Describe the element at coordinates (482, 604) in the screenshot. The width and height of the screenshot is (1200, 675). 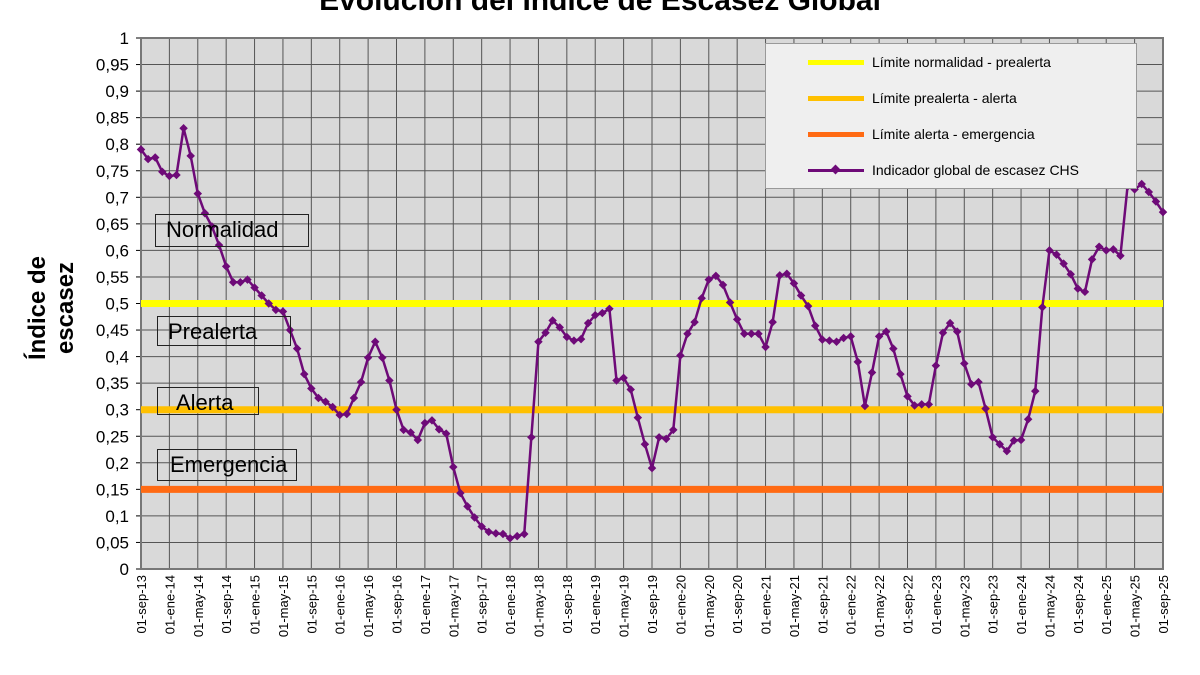
I see `x-tick-label: 01-sep-17` at that location.